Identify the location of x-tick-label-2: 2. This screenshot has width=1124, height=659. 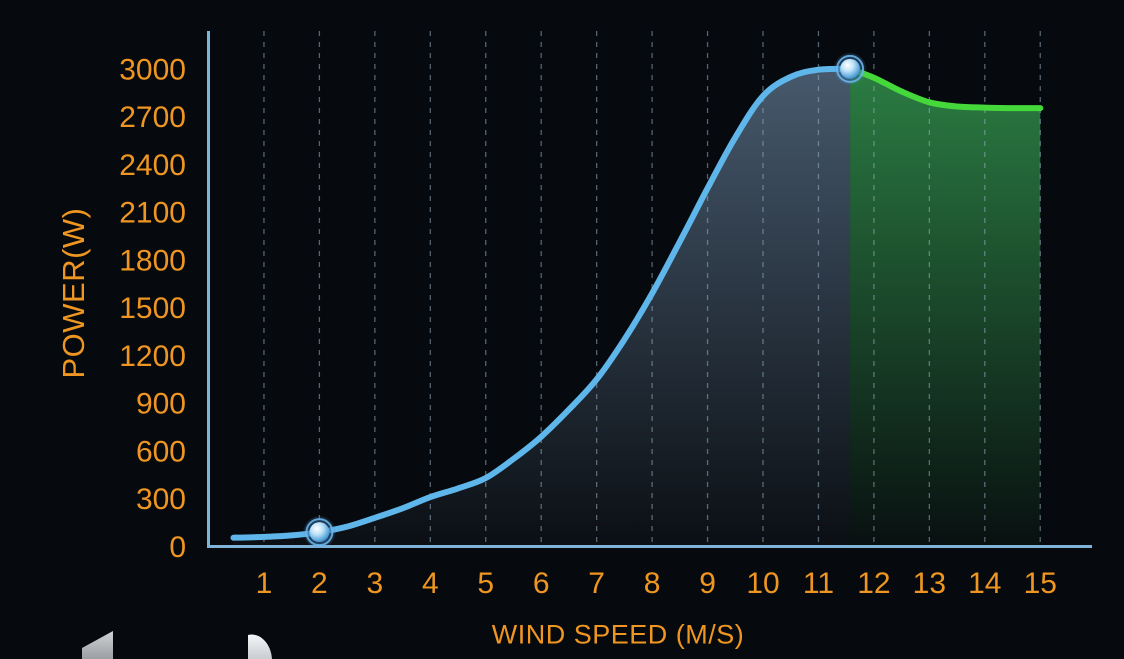
(319, 583).